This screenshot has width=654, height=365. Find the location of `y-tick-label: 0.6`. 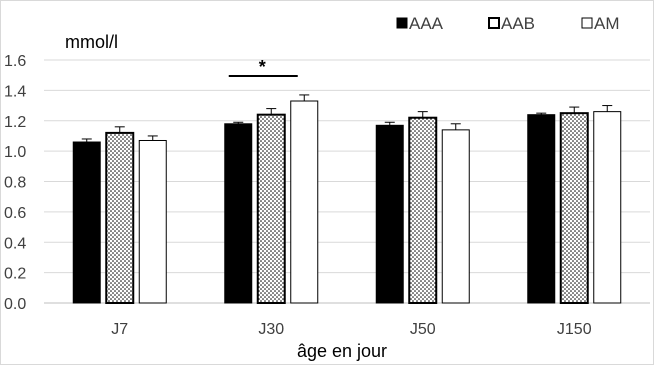

y-tick-label: 0.6 is located at coordinates (15, 213).